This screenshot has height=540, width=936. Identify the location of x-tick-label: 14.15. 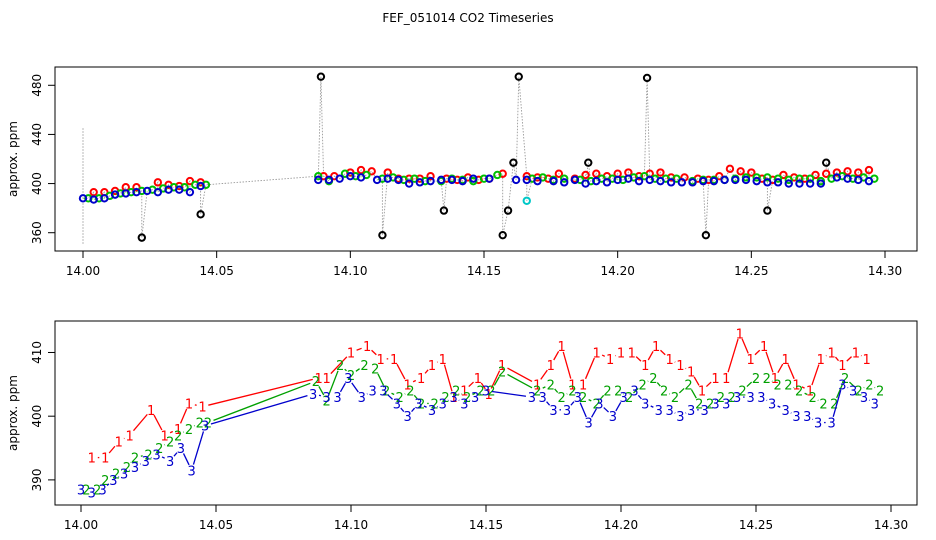
(484, 271).